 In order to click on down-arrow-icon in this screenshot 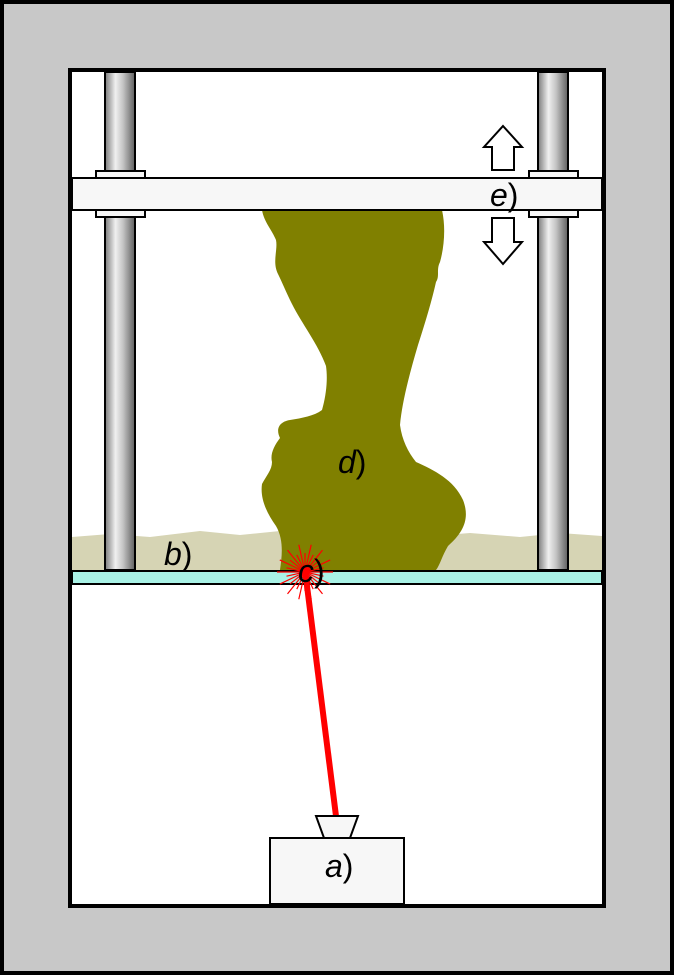, I will do `click(503, 241)`.